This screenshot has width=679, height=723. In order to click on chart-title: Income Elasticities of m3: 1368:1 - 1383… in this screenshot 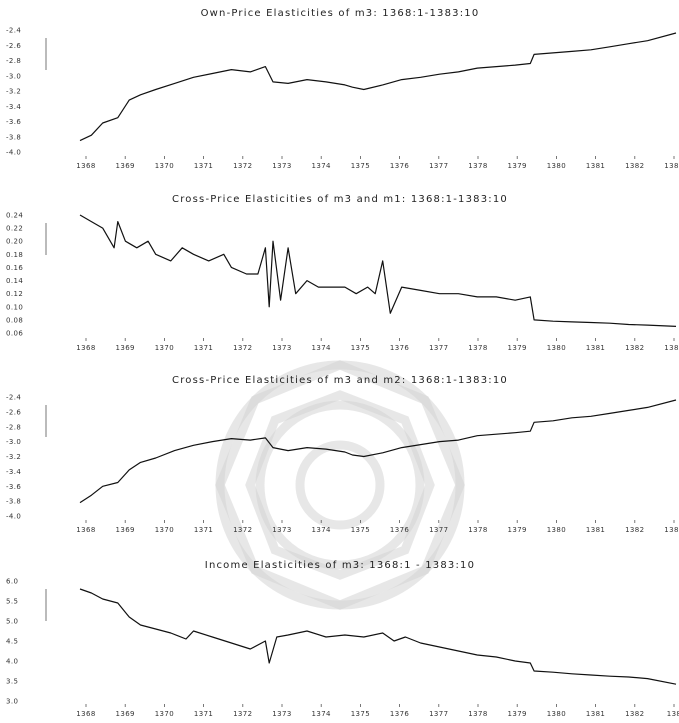, I will do `click(340, 565)`.